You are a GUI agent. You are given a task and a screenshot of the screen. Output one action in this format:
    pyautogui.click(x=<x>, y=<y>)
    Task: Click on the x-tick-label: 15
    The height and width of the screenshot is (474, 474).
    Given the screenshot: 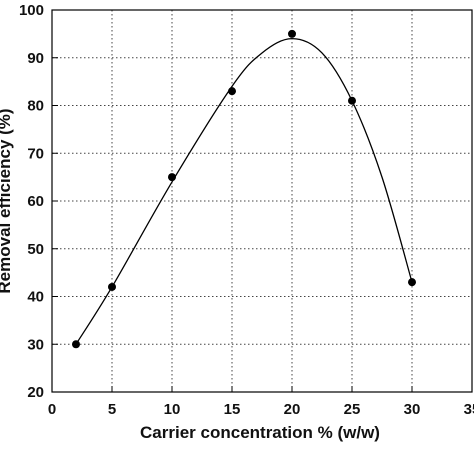 What is the action you would take?
    pyautogui.click(x=232, y=409)
    